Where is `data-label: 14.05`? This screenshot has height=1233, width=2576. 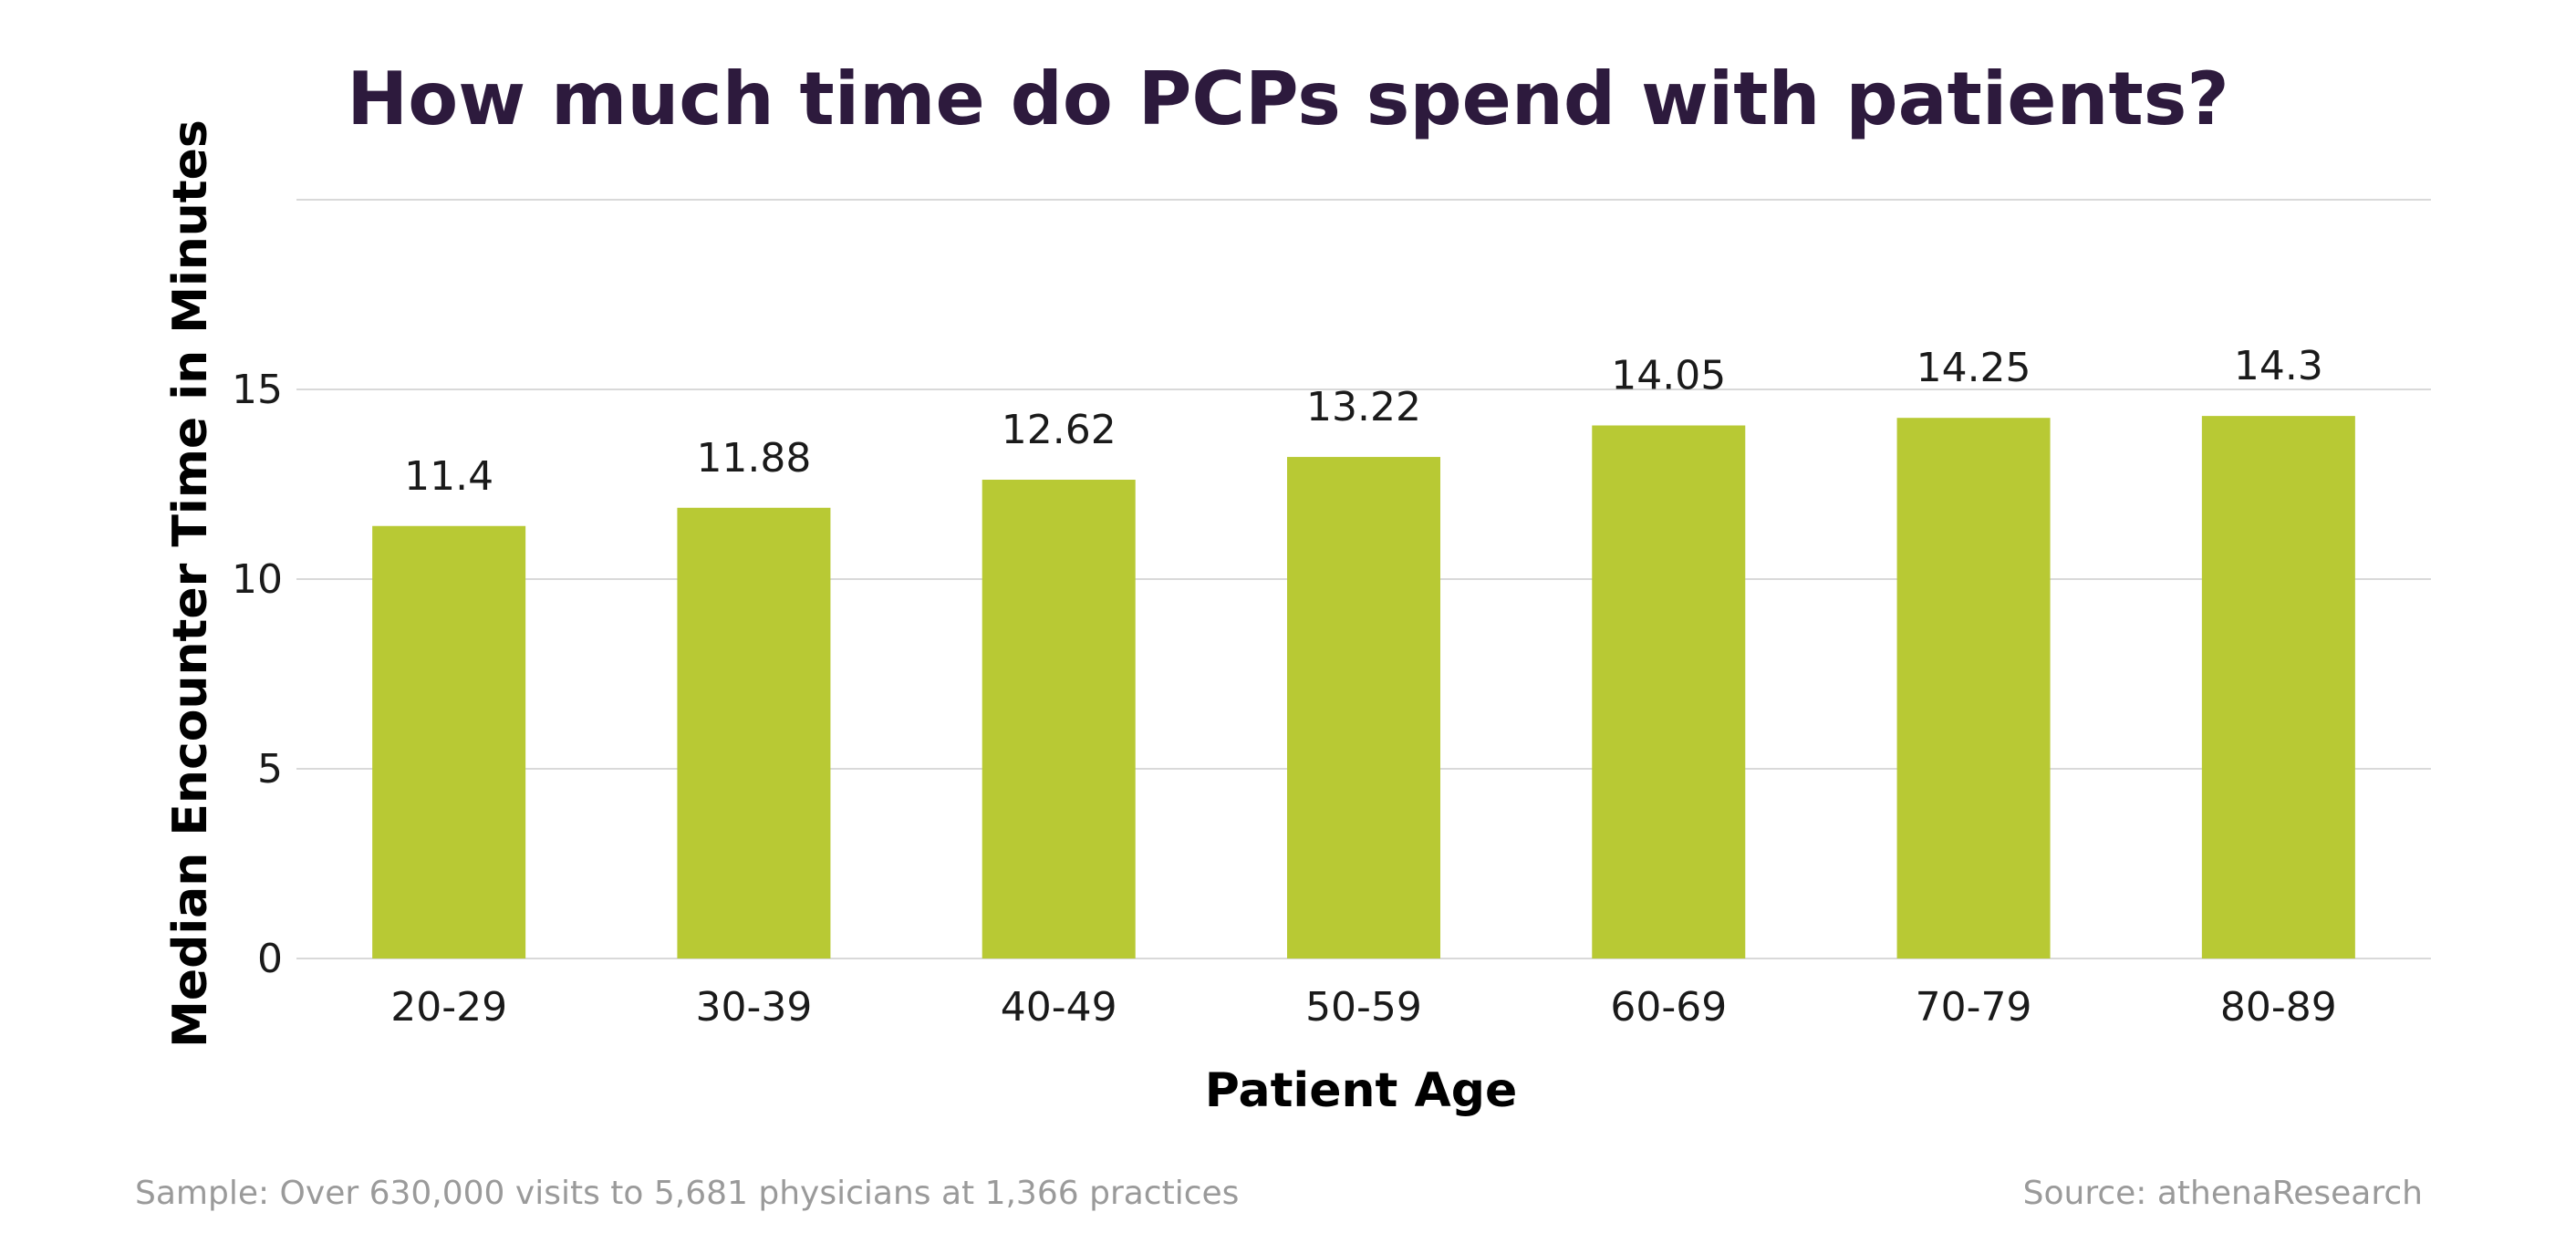 data-label: 14.05 is located at coordinates (1668, 376).